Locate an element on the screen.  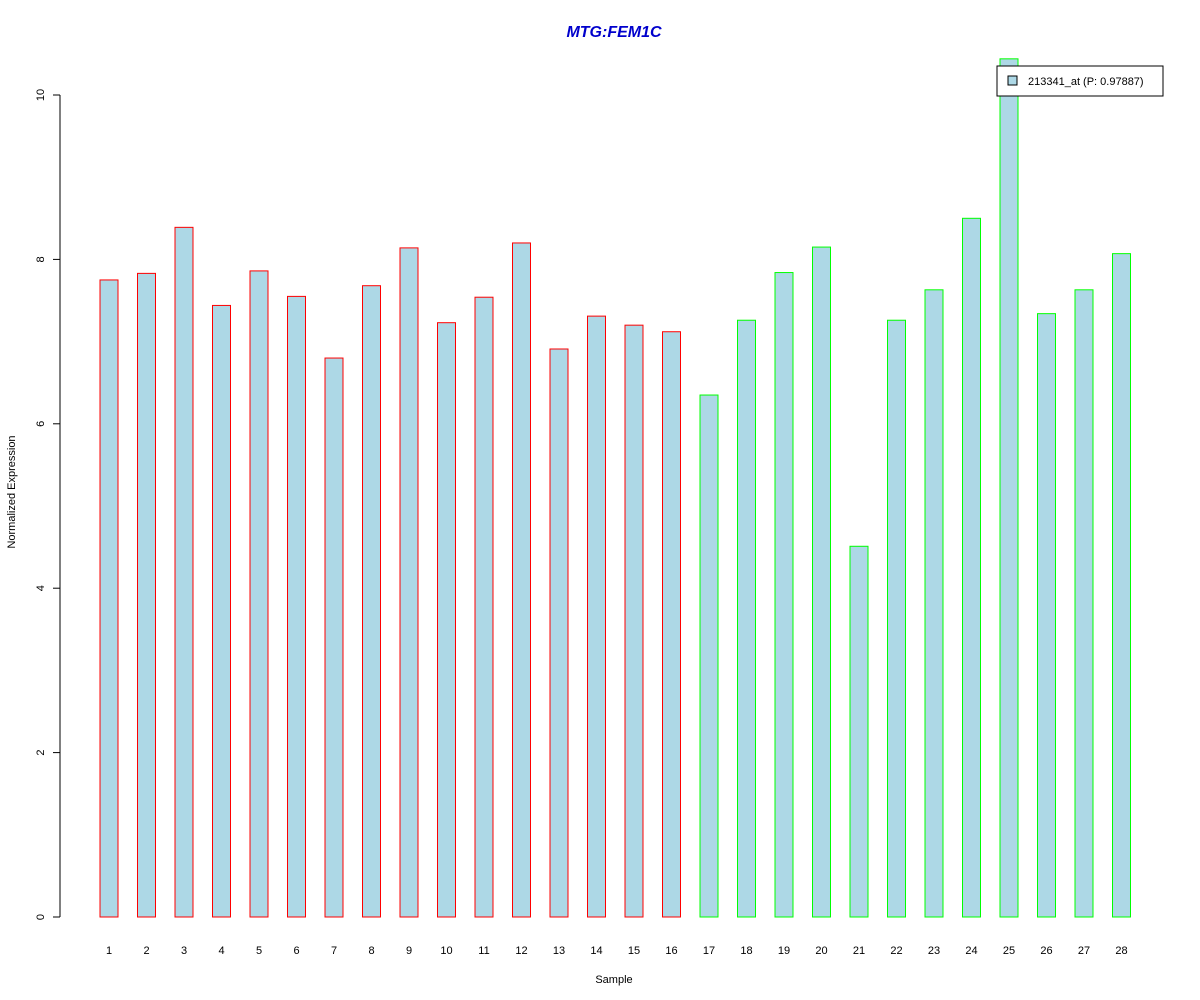
x-tick-label: 3 is located at coordinates (184, 951).